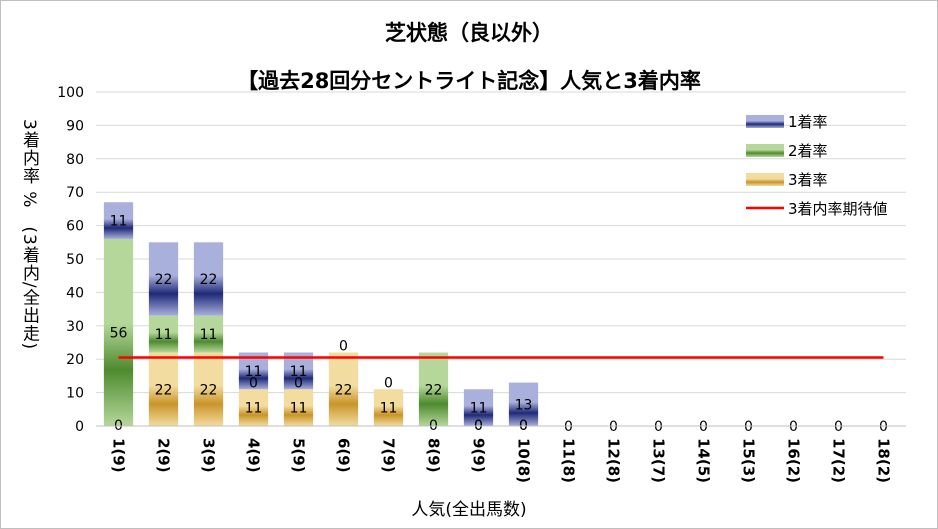  Describe the element at coordinates (434, 455) in the screenshot. I see `x-tick-label: 8(9)` at that location.